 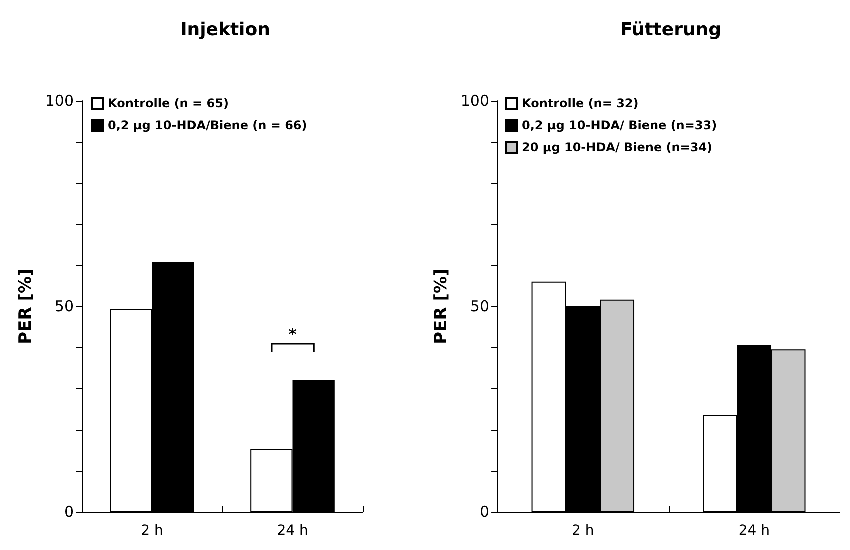 I want to click on legend-label: Kontrolle (n= 32), so click(x=580, y=103).